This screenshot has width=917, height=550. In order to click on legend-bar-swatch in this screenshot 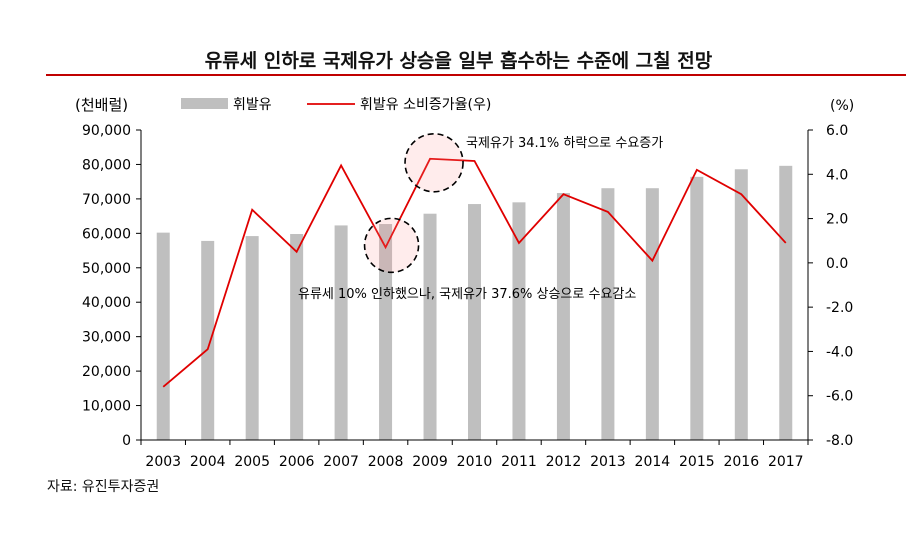, I will do `click(204, 103)`.